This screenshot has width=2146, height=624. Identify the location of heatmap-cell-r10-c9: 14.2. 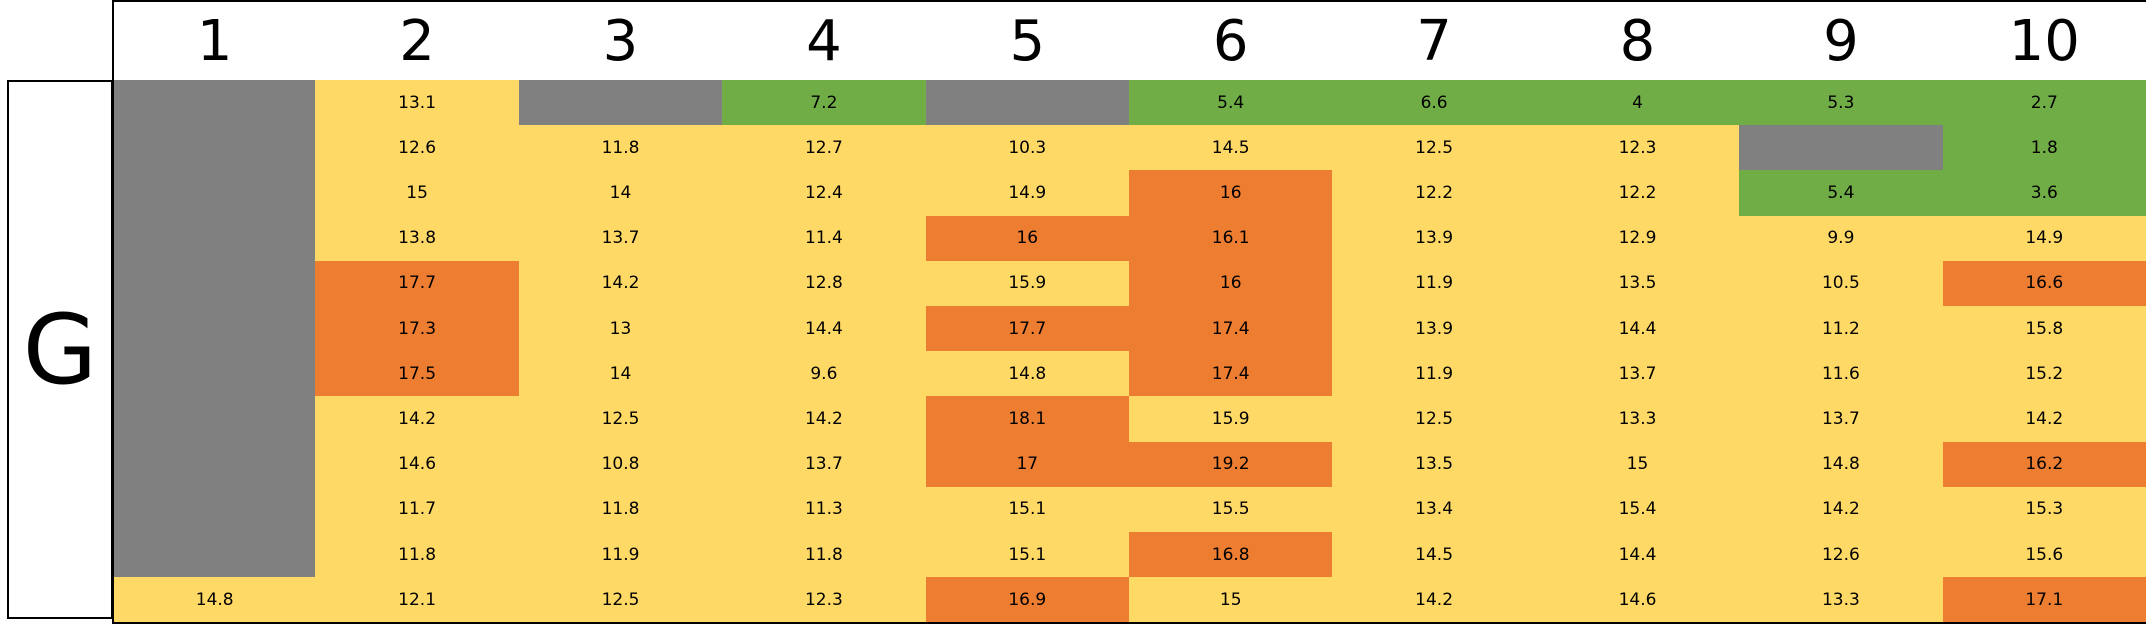
(1842, 510).